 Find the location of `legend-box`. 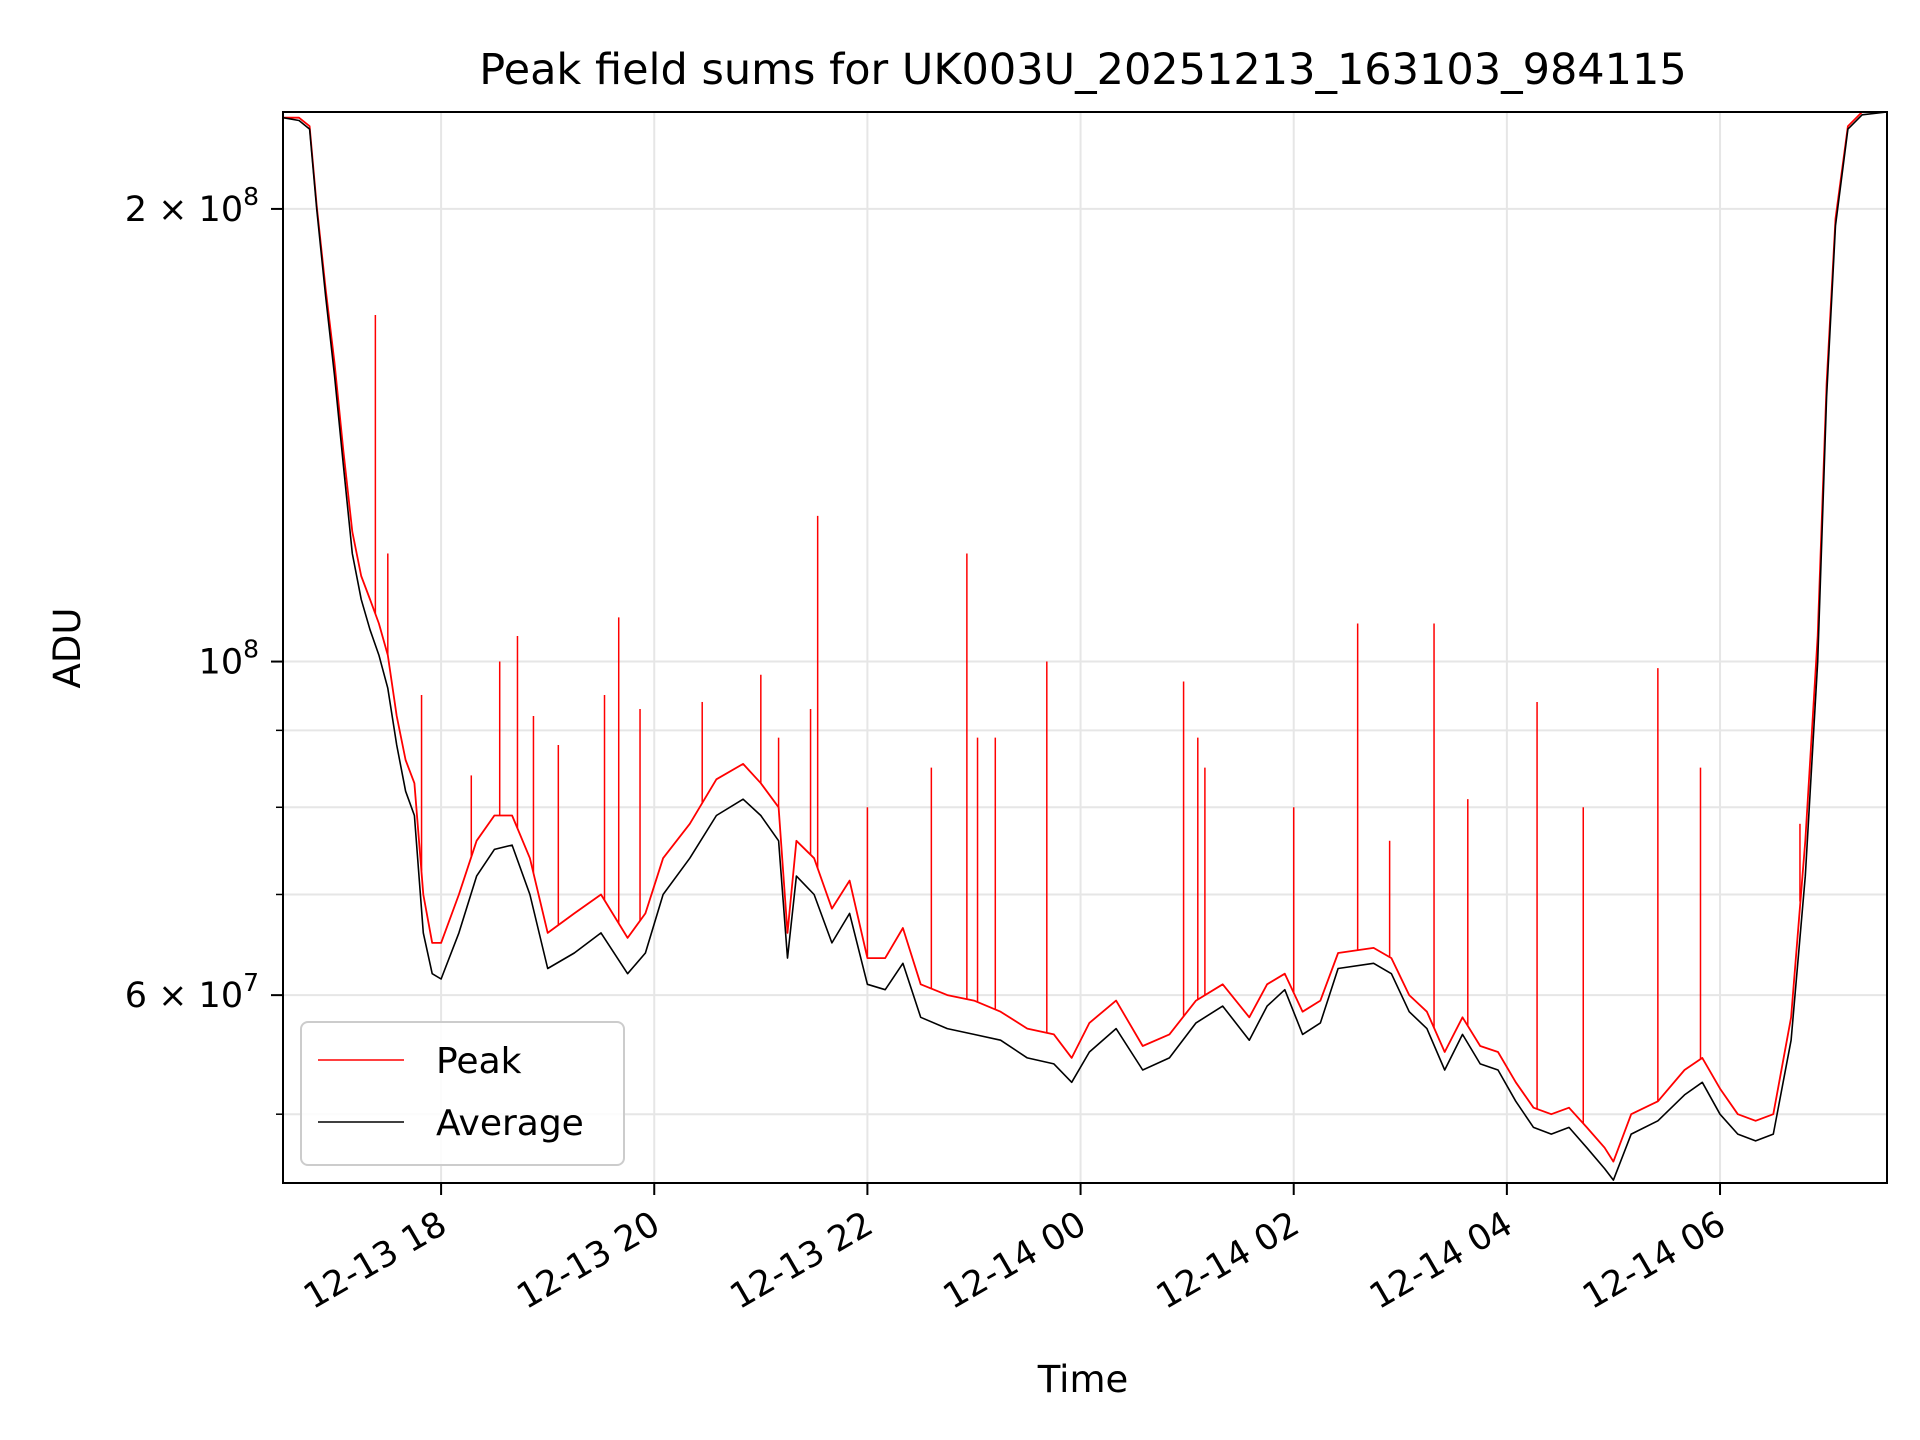

legend-box is located at coordinates (462, 1093).